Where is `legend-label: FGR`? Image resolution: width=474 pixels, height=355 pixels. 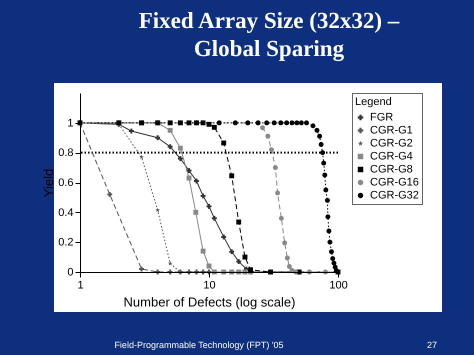 legend-label: FGR is located at coordinates (382, 118).